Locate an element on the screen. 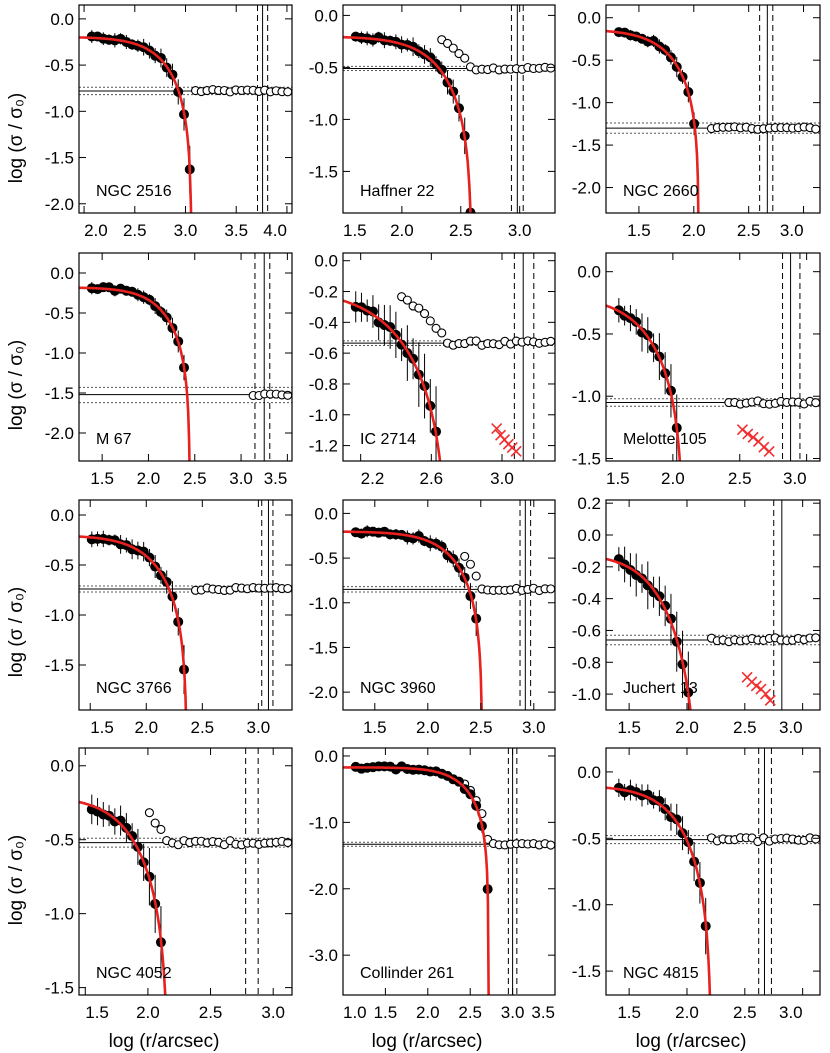 The height and width of the screenshot is (1053, 830). panel-4: 1.5 2.0 2.5 3.0 3.5 0.0 -0.5 -1.0 -1.5 -2.0 M 67 is located at coordinates (169, 370).